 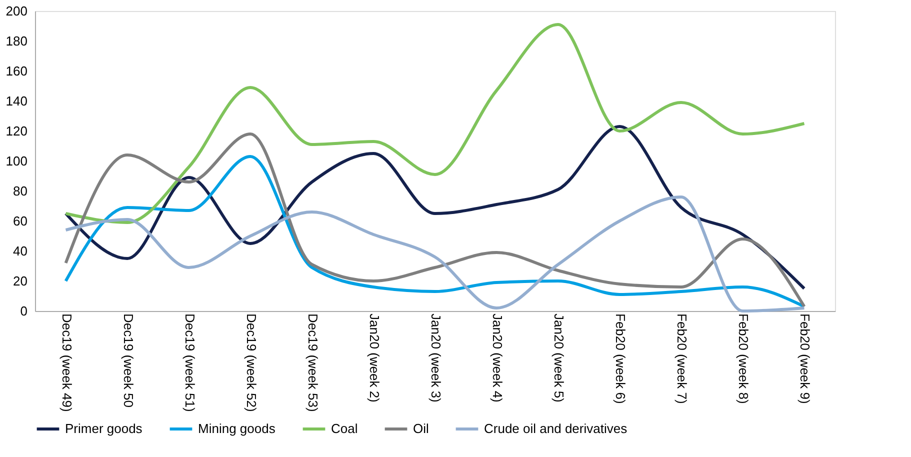 I want to click on y-tick-label: 80, so click(x=20, y=191).